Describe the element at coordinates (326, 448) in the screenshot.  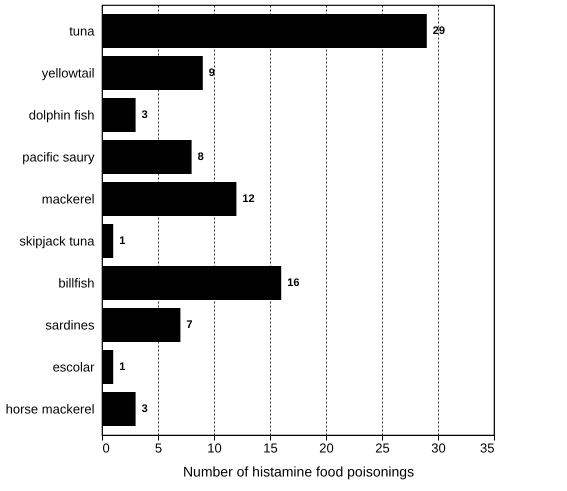
I see `x-tick-label: 20` at that location.